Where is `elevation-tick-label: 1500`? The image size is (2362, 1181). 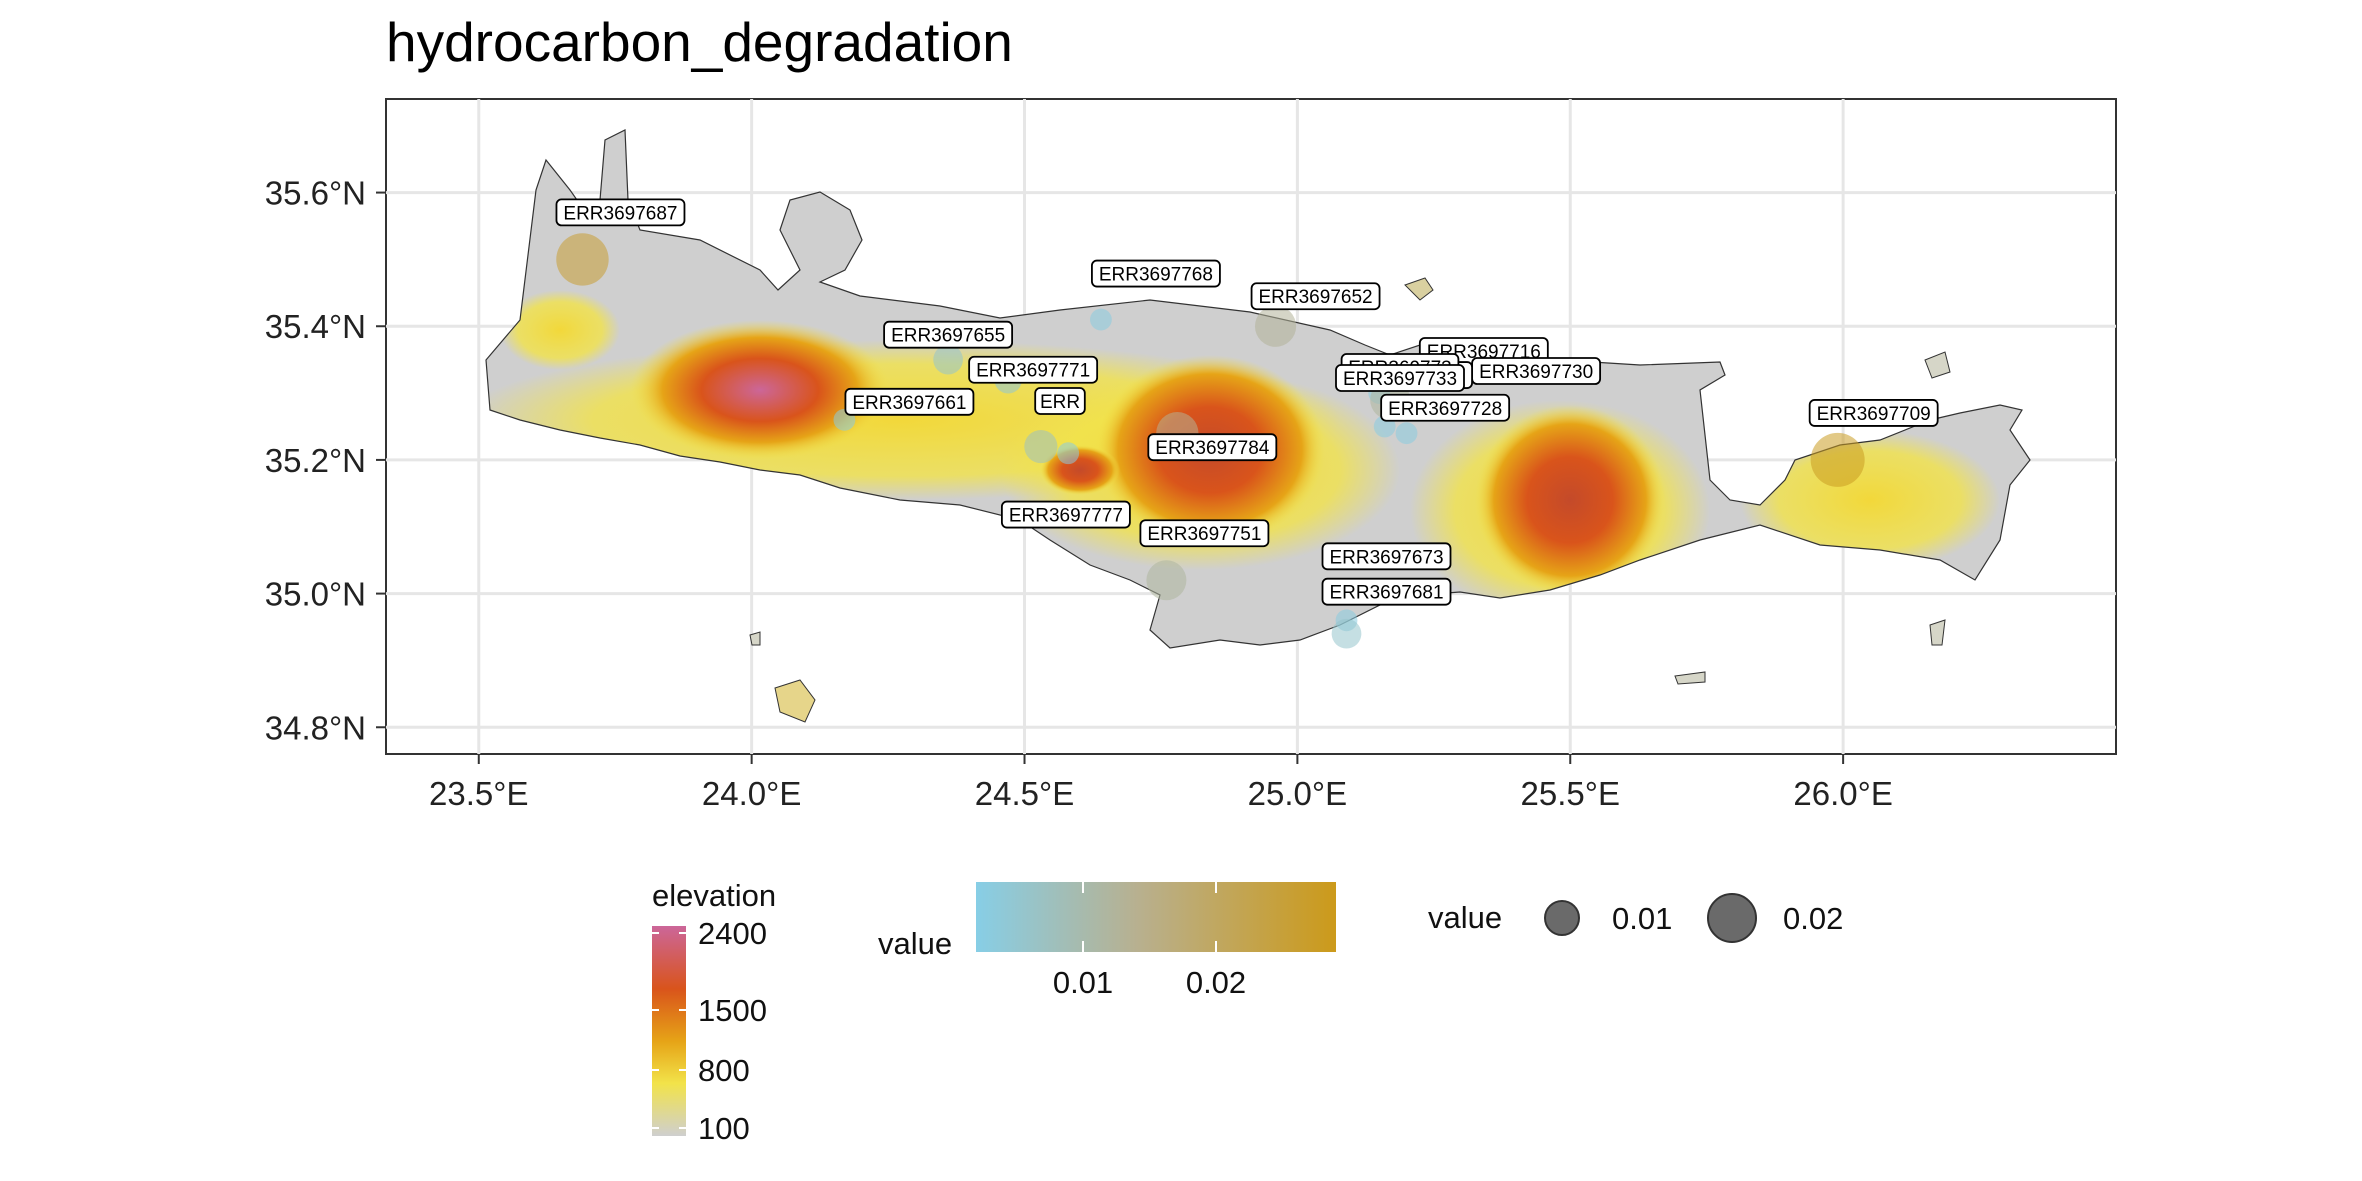
elevation-tick-label: 1500 is located at coordinates (732, 1010).